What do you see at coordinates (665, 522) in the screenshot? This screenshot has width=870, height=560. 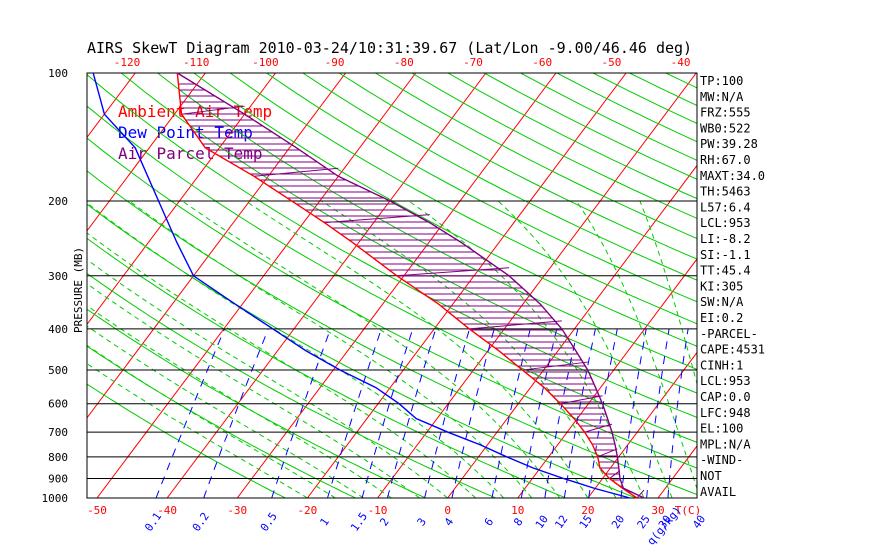 I see `mixing-ratio-tick-label: 30` at bounding box center [665, 522].